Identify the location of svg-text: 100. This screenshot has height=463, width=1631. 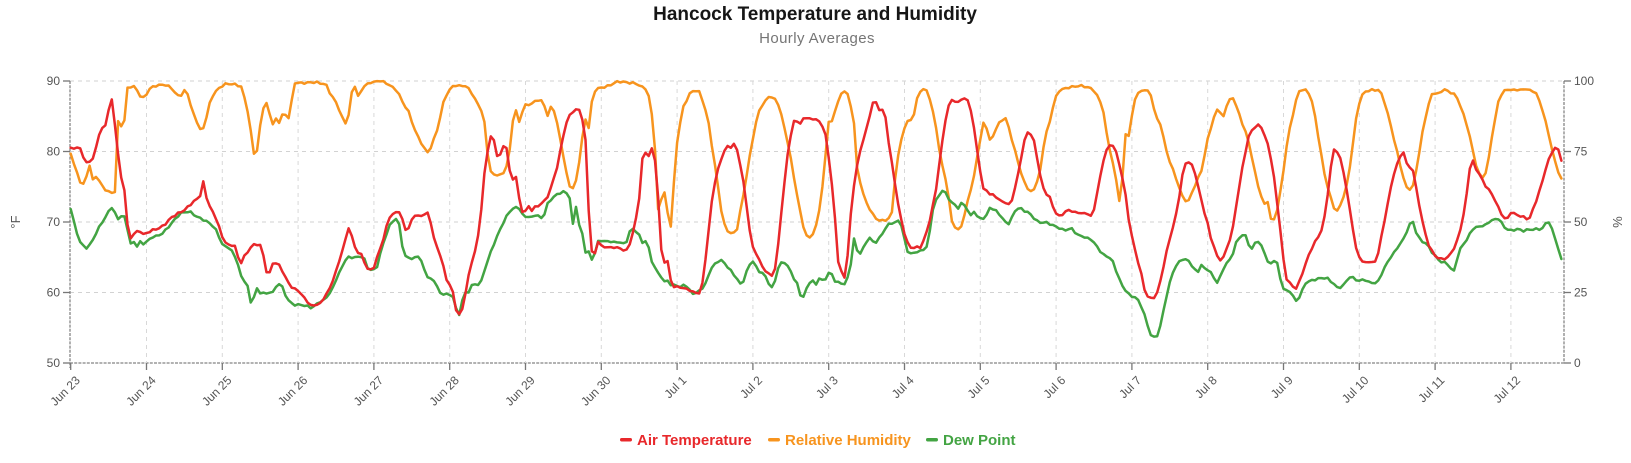
(1584, 81).